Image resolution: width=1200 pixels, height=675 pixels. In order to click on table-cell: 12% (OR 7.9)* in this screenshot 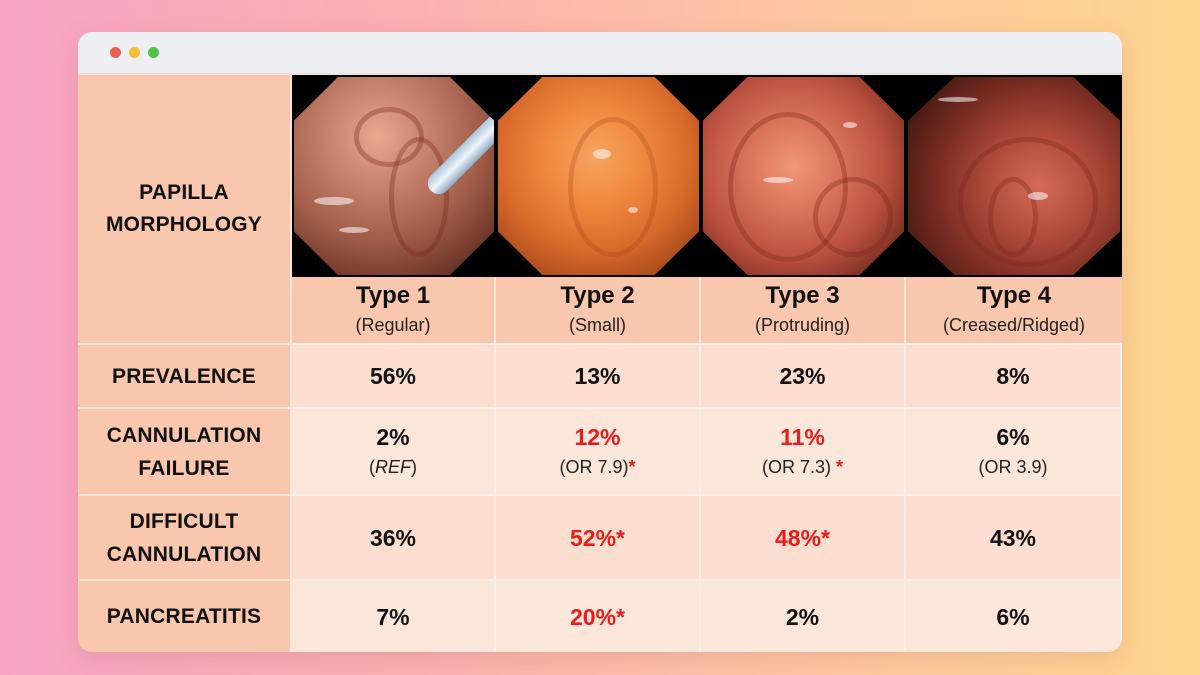, I will do `click(598, 450)`.